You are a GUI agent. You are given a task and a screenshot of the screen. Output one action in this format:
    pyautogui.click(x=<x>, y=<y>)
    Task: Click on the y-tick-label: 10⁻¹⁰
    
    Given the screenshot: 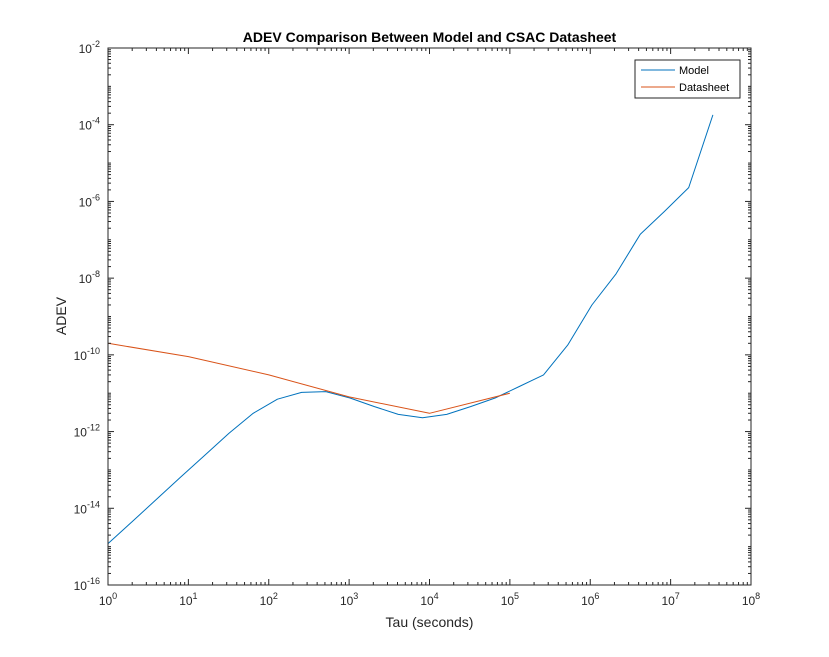 What is the action you would take?
    pyautogui.click(x=87, y=354)
    